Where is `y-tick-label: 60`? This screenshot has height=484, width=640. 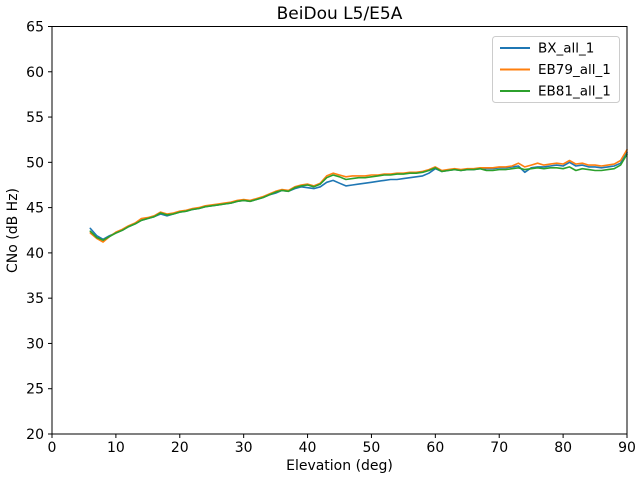 y-tick-label: 60 is located at coordinates (35, 73).